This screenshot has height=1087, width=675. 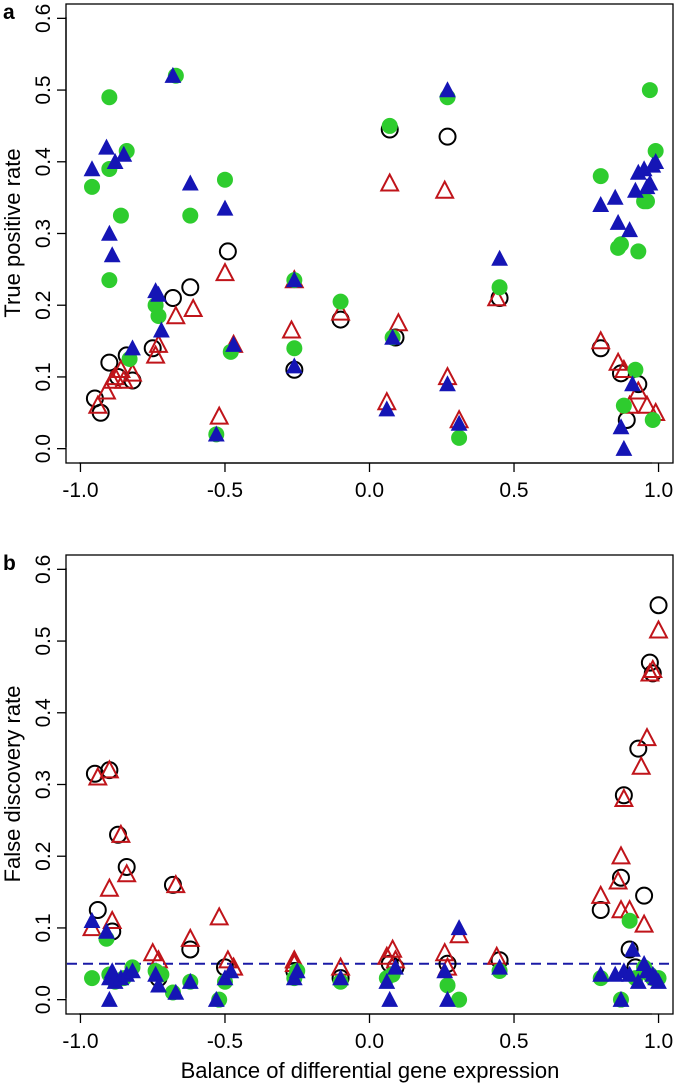 I want to click on x-tick-label-a-1: -0.5, so click(x=225, y=490).